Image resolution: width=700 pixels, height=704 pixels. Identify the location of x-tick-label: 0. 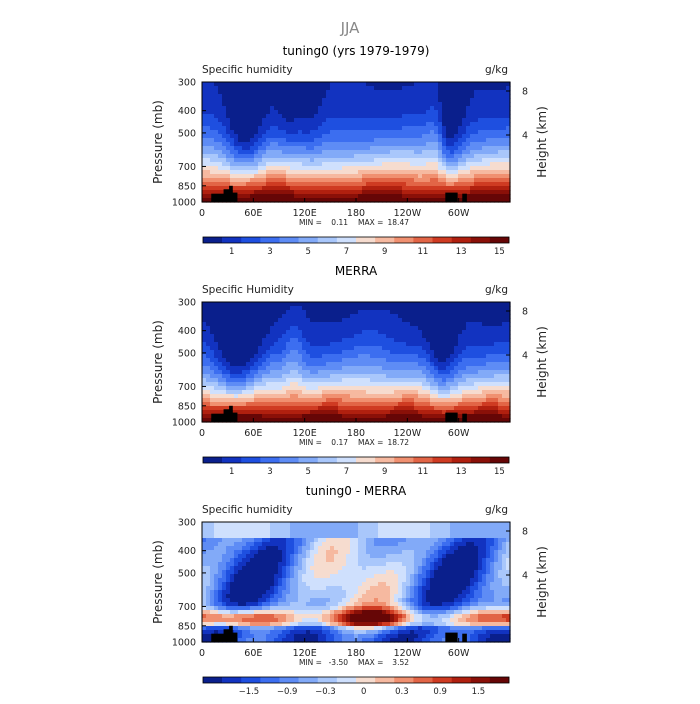
(202, 213).